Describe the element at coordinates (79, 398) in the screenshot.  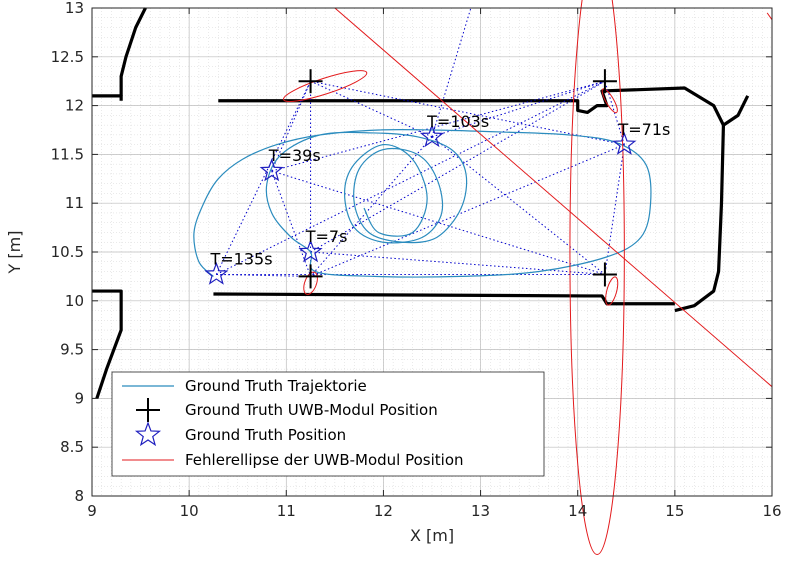
I see `y-tick-label: 9` at that location.